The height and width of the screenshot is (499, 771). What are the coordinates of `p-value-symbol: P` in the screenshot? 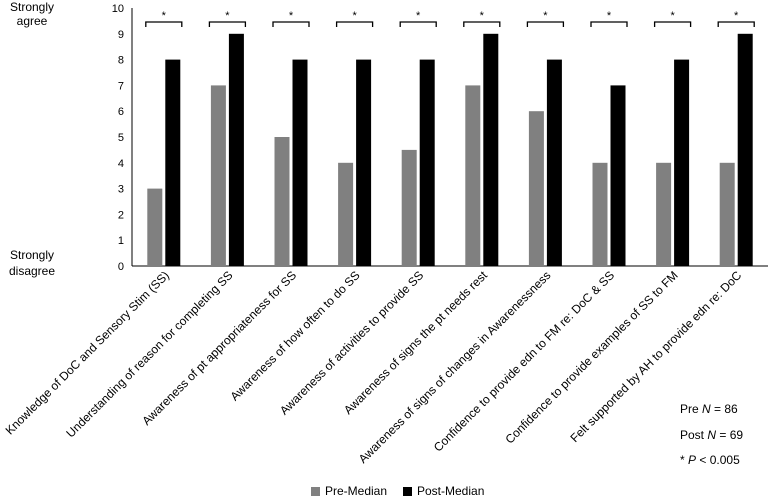 It's located at (692, 460).